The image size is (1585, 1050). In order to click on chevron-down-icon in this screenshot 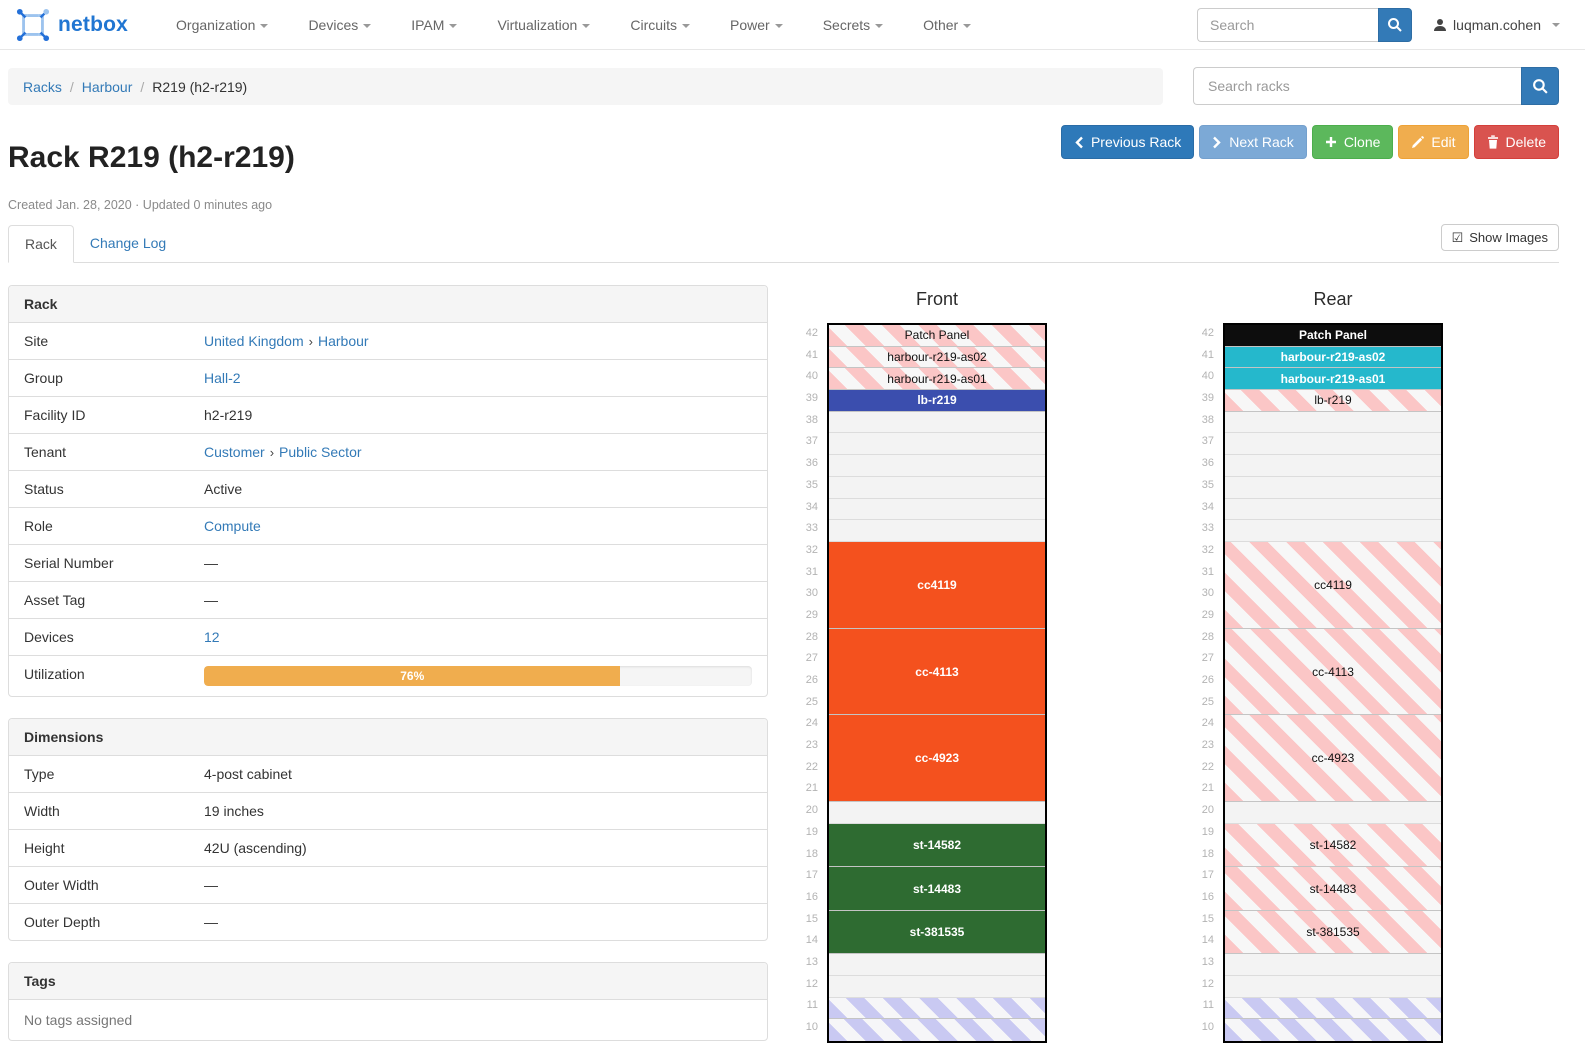, I will do `click(778, 25)`.